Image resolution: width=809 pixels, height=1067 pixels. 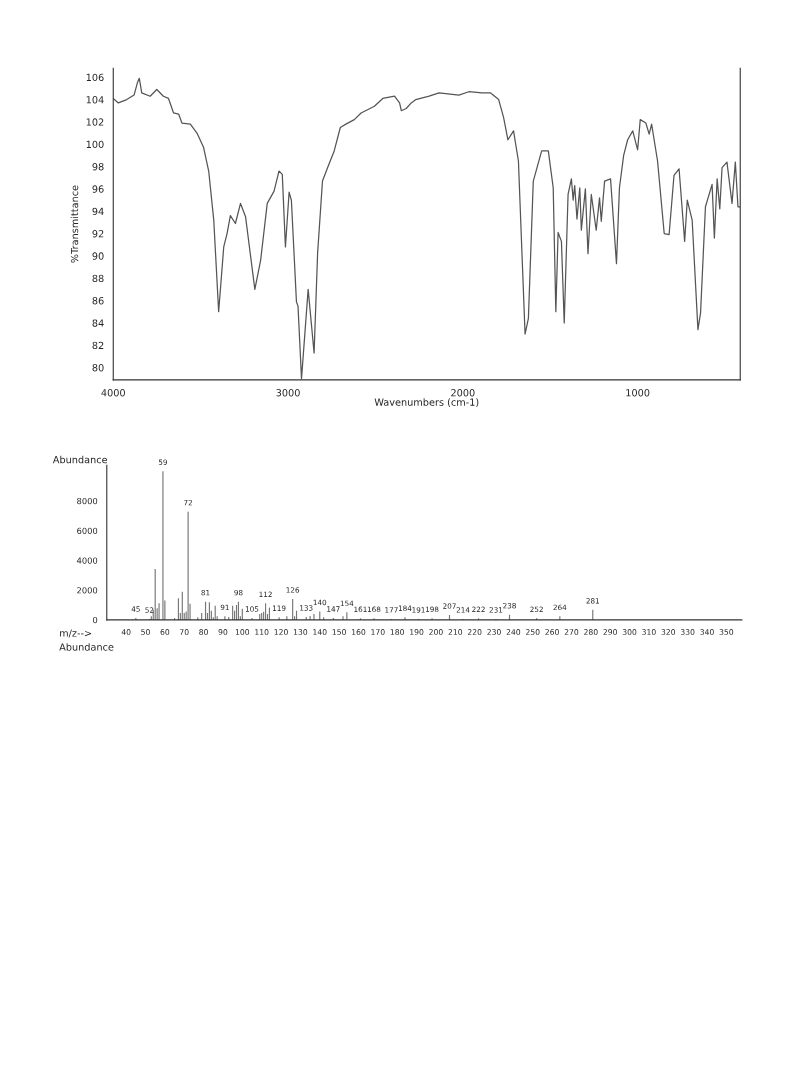 I want to click on x-axis-title: Wavenumbers (cm-1), so click(x=426, y=402).